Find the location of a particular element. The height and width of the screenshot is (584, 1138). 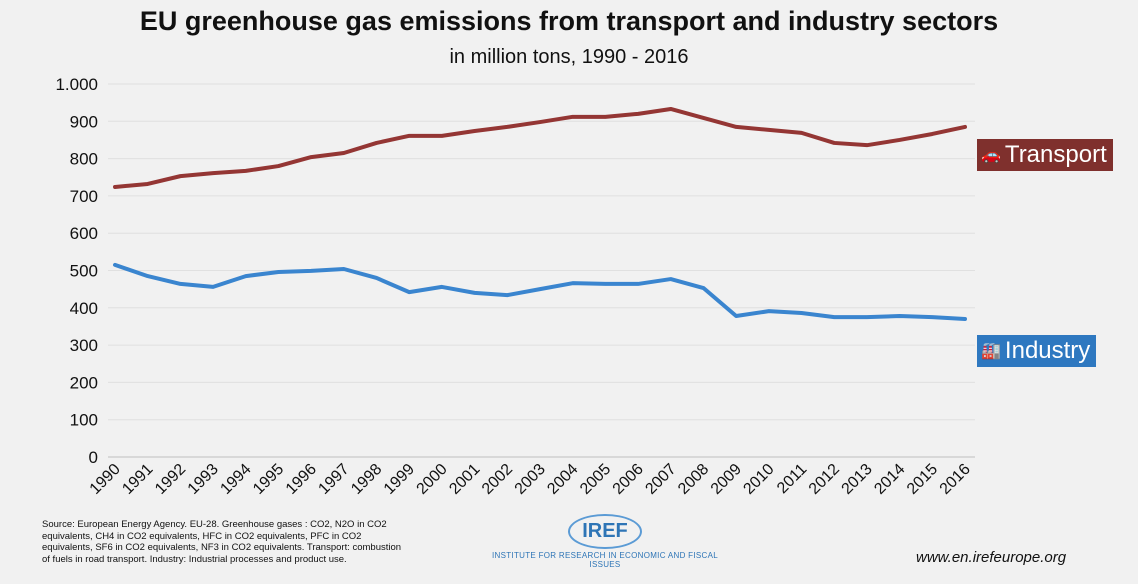

x-tick-label: 2014 is located at coordinates (889, 479).